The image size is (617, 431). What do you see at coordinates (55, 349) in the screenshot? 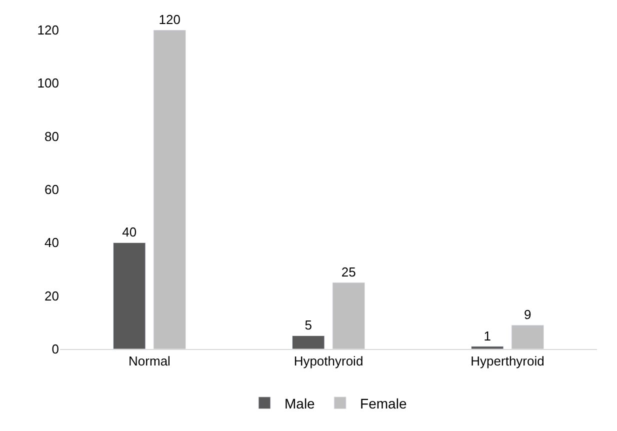
I see `y-tick-label: 0` at bounding box center [55, 349].